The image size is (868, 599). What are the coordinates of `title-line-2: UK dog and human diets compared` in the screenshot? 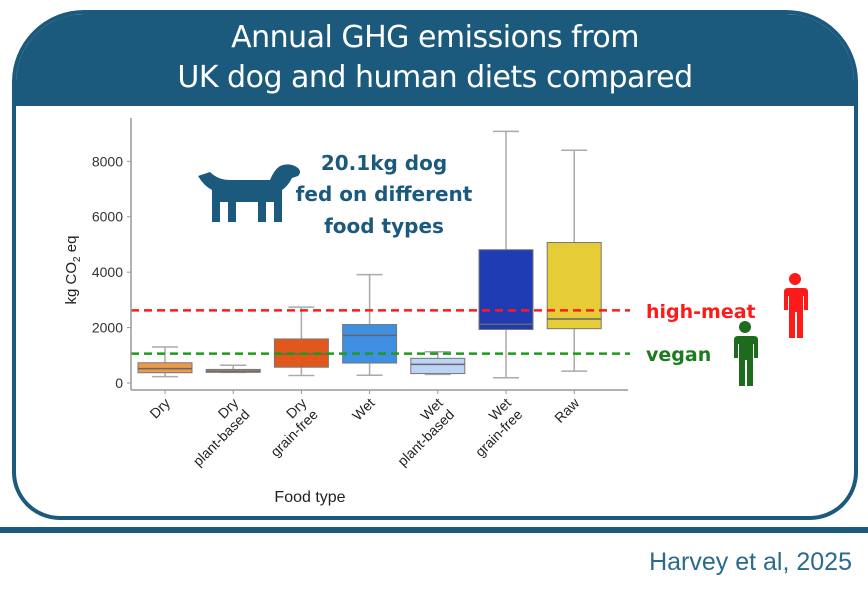 It's located at (435, 77).